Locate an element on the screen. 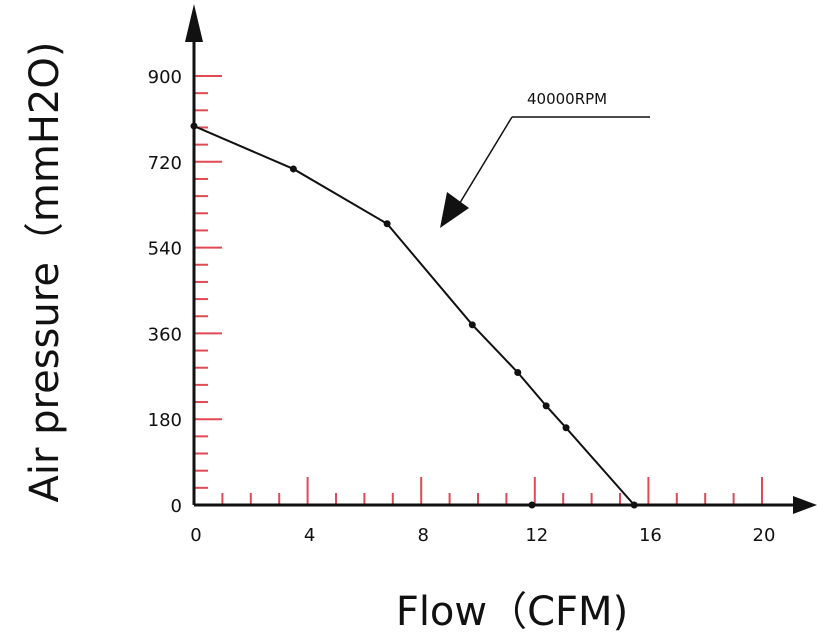 Image resolution: width=817 pixels, height=635 pixels. annotation-arrowhead is located at coordinates (454, 210).